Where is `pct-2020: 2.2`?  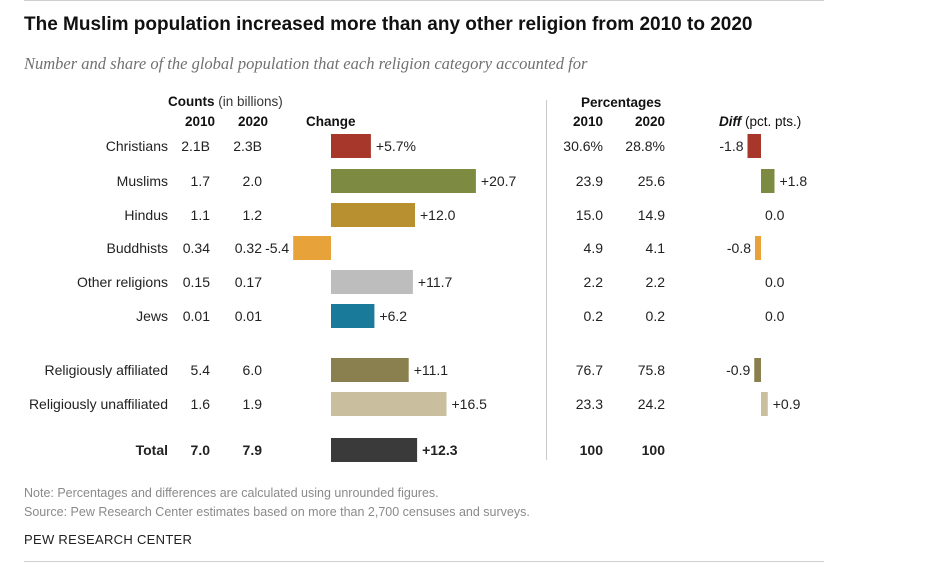 pct-2020: 2.2 is located at coordinates (655, 282).